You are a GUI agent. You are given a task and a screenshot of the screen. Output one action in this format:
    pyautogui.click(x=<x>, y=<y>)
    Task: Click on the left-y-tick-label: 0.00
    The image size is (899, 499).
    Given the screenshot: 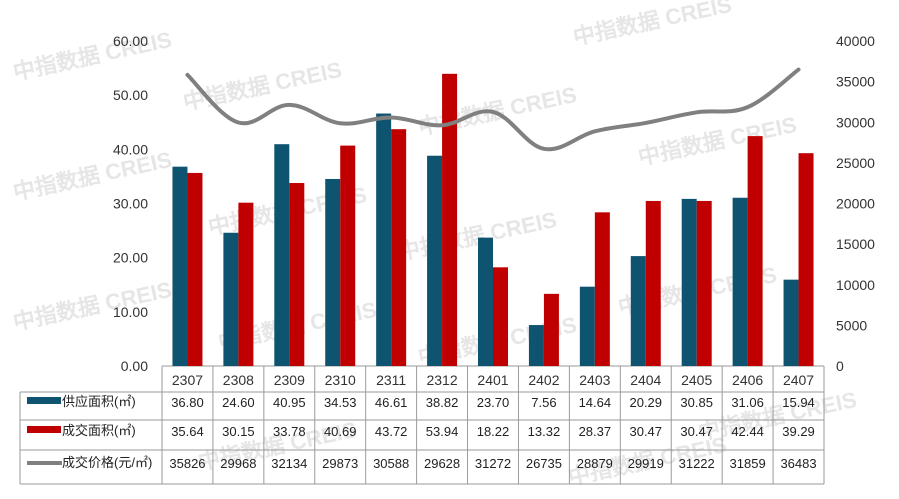 What is the action you would take?
    pyautogui.click(x=134, y=366)
    